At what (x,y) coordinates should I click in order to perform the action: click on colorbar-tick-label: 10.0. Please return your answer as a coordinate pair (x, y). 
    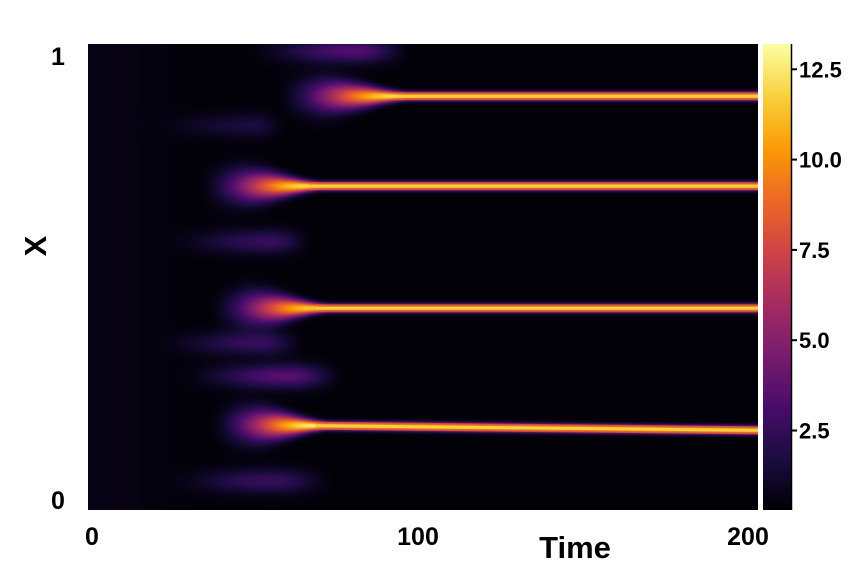
    Looking at the image, I should click on (820, 160).